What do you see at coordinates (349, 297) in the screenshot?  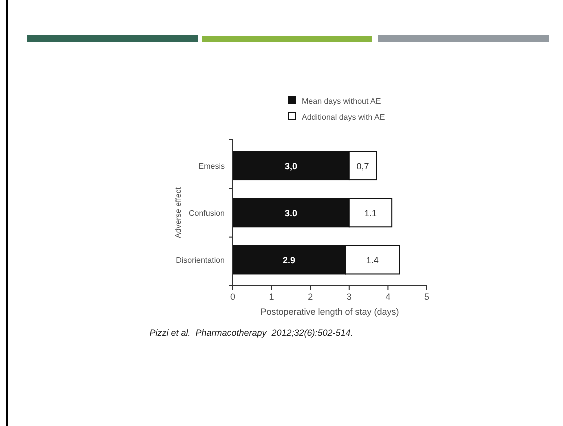 I see `x-tick-label: 3` at bounding box center [349, 297].